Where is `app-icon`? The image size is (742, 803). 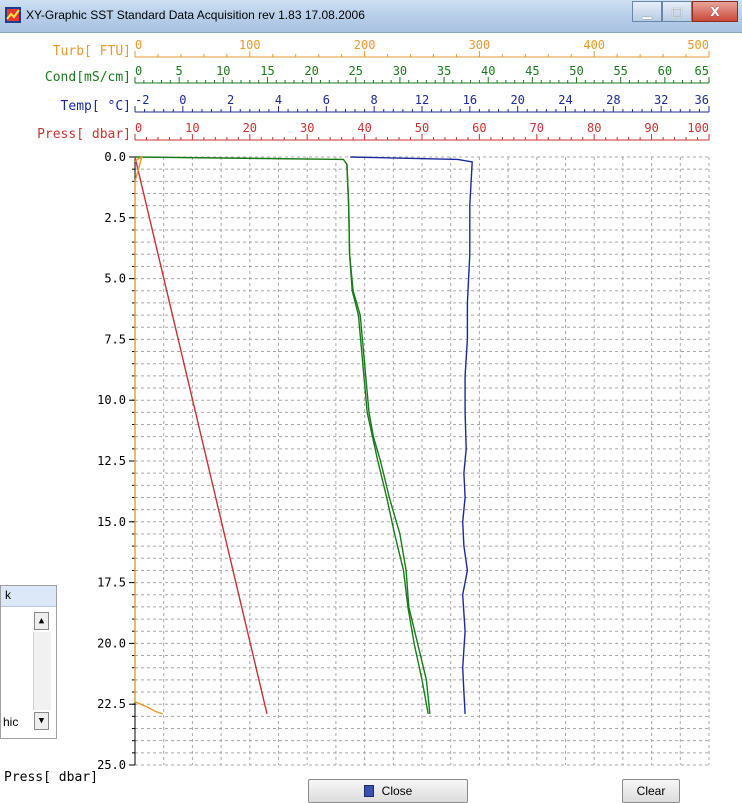
app-icon is located at coordinates (13, 15).